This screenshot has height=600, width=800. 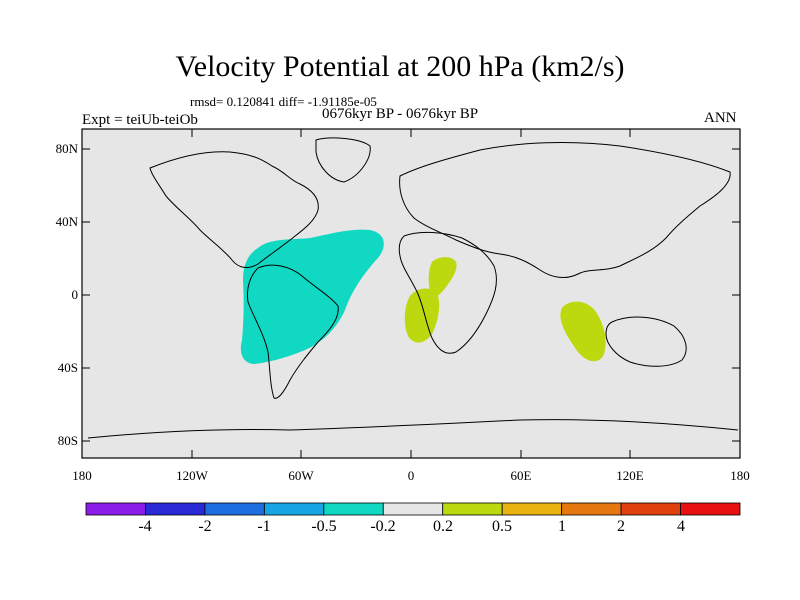 I want to click on y-tick-label: 40N, so click(x=66, y=221).